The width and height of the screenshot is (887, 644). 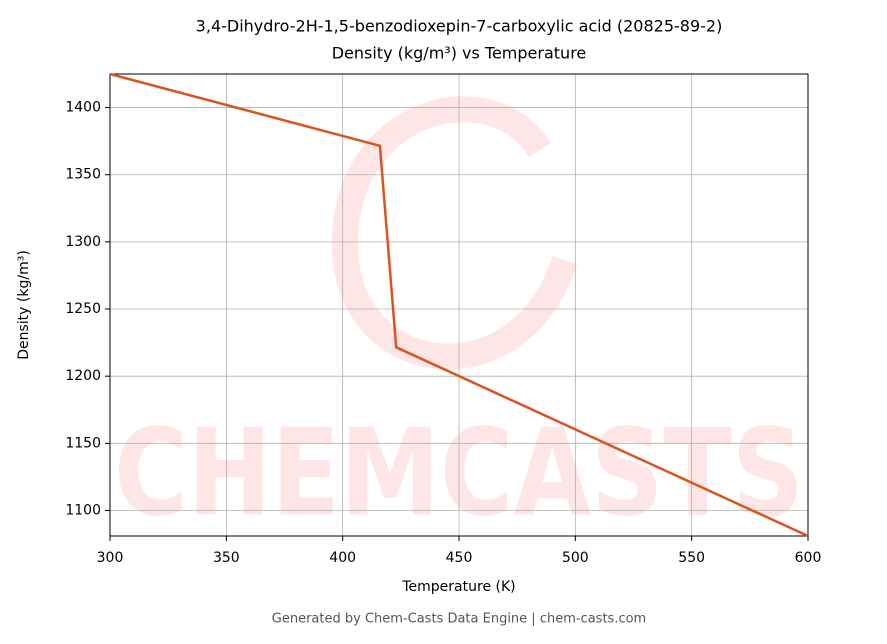 What do you see at coordinates (342, 558) in the screenshot?
I see `x-tick-label: 400` at bounding box center [342, 558].